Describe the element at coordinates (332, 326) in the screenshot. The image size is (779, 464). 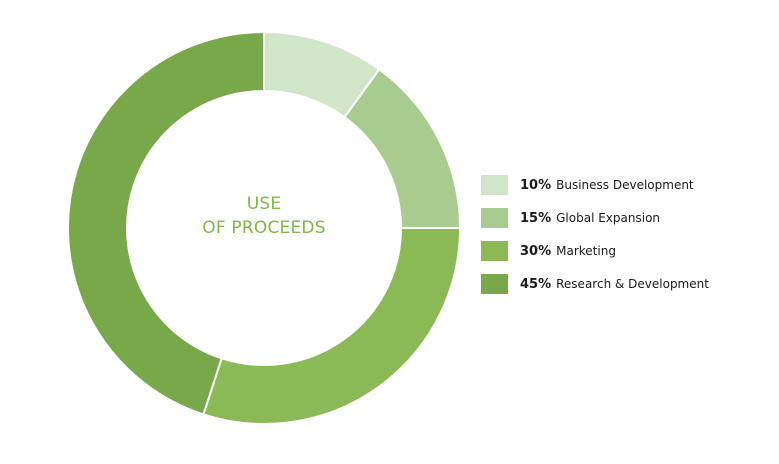
I see `donut-slice-marketing` at that location.